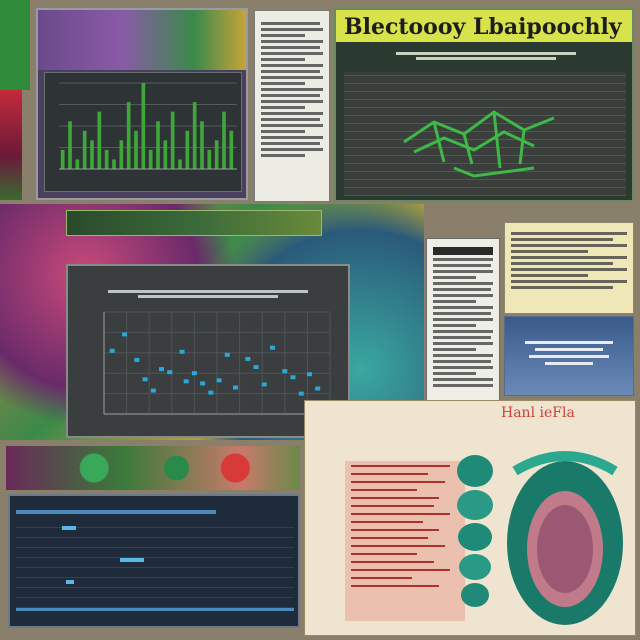 The height and width of the screenshot is (640, 640). I want to click on timeline-top-bar, so click(116, 512).